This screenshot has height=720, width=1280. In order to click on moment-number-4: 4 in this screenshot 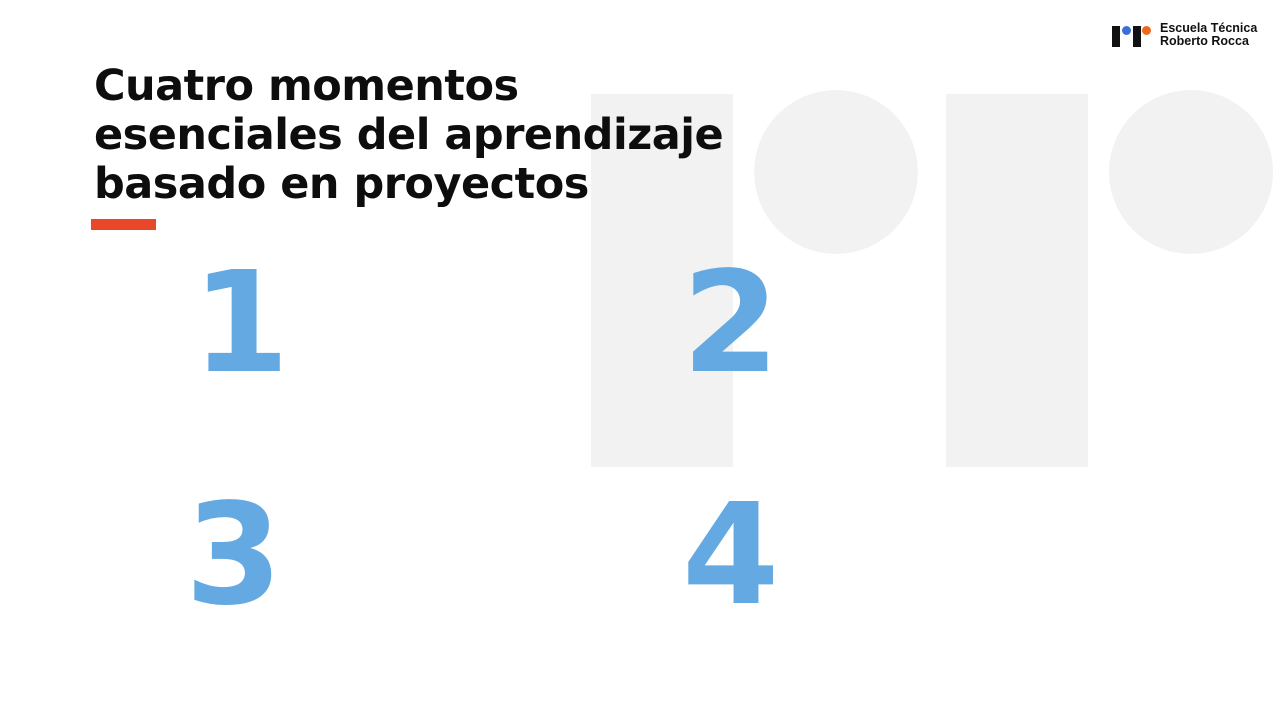, I will do `click(731, 555)`.